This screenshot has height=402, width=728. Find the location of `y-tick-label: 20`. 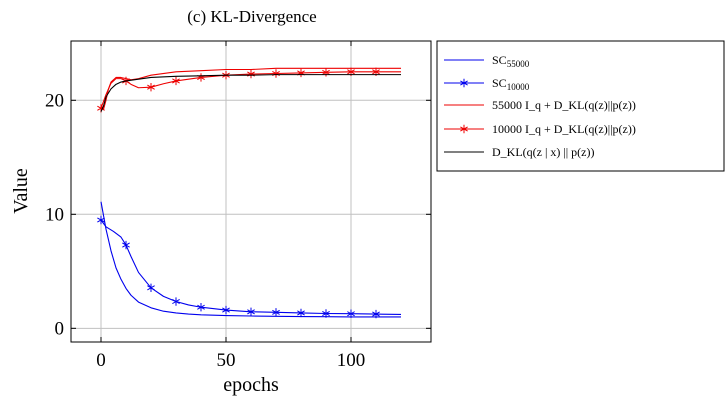

y-tick-label: 20 is located at coordinates (54, 100).